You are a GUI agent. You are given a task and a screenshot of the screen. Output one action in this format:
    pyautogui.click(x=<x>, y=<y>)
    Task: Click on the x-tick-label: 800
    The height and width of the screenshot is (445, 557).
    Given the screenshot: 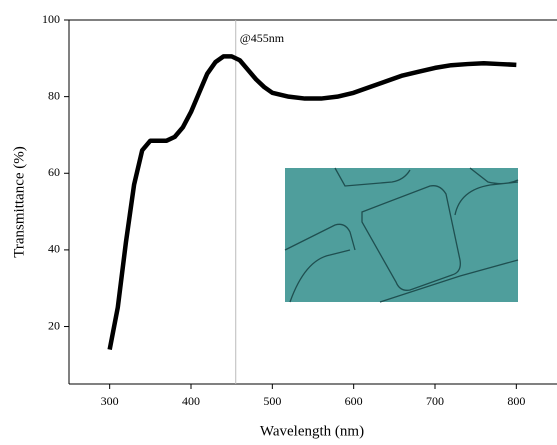 What is the action you would take?
    pyautogui.click(x=516, y=401)
    